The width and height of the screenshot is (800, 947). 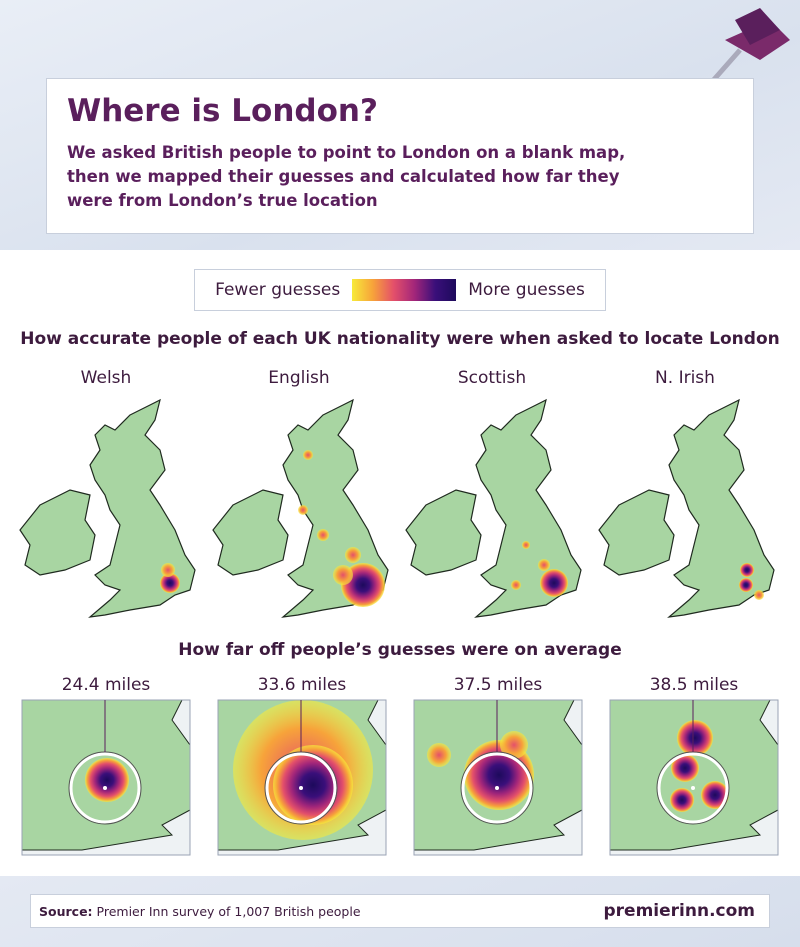 I want to click on legend-low: Fewer guesses, so click(x=278, y=290).